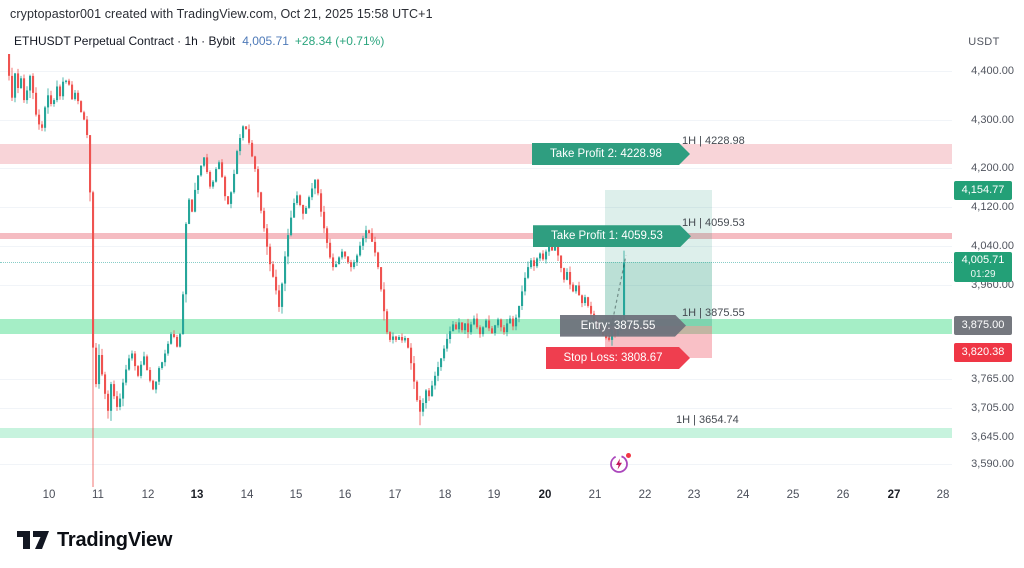 This screenshot has height=568, width=1024. What do you see at coordinates (992, 206) in the screenshot?
I see `price-scale-label: 4,120.00` at bounding box center [992, 206].